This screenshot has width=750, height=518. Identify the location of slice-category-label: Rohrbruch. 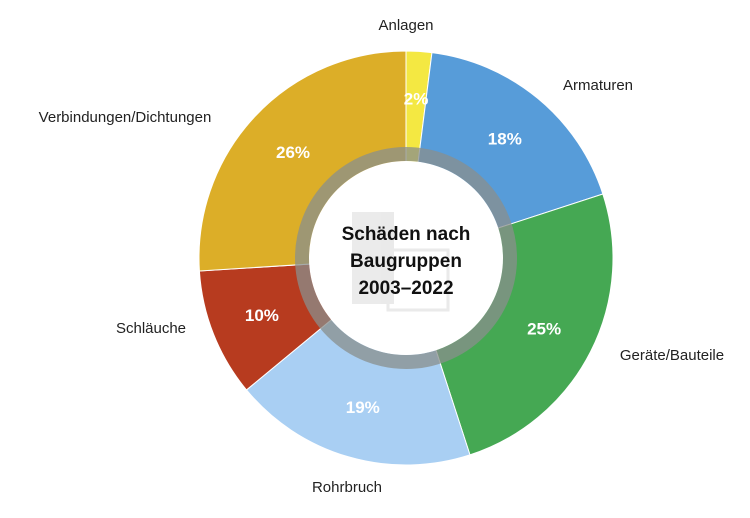
(347, 487).